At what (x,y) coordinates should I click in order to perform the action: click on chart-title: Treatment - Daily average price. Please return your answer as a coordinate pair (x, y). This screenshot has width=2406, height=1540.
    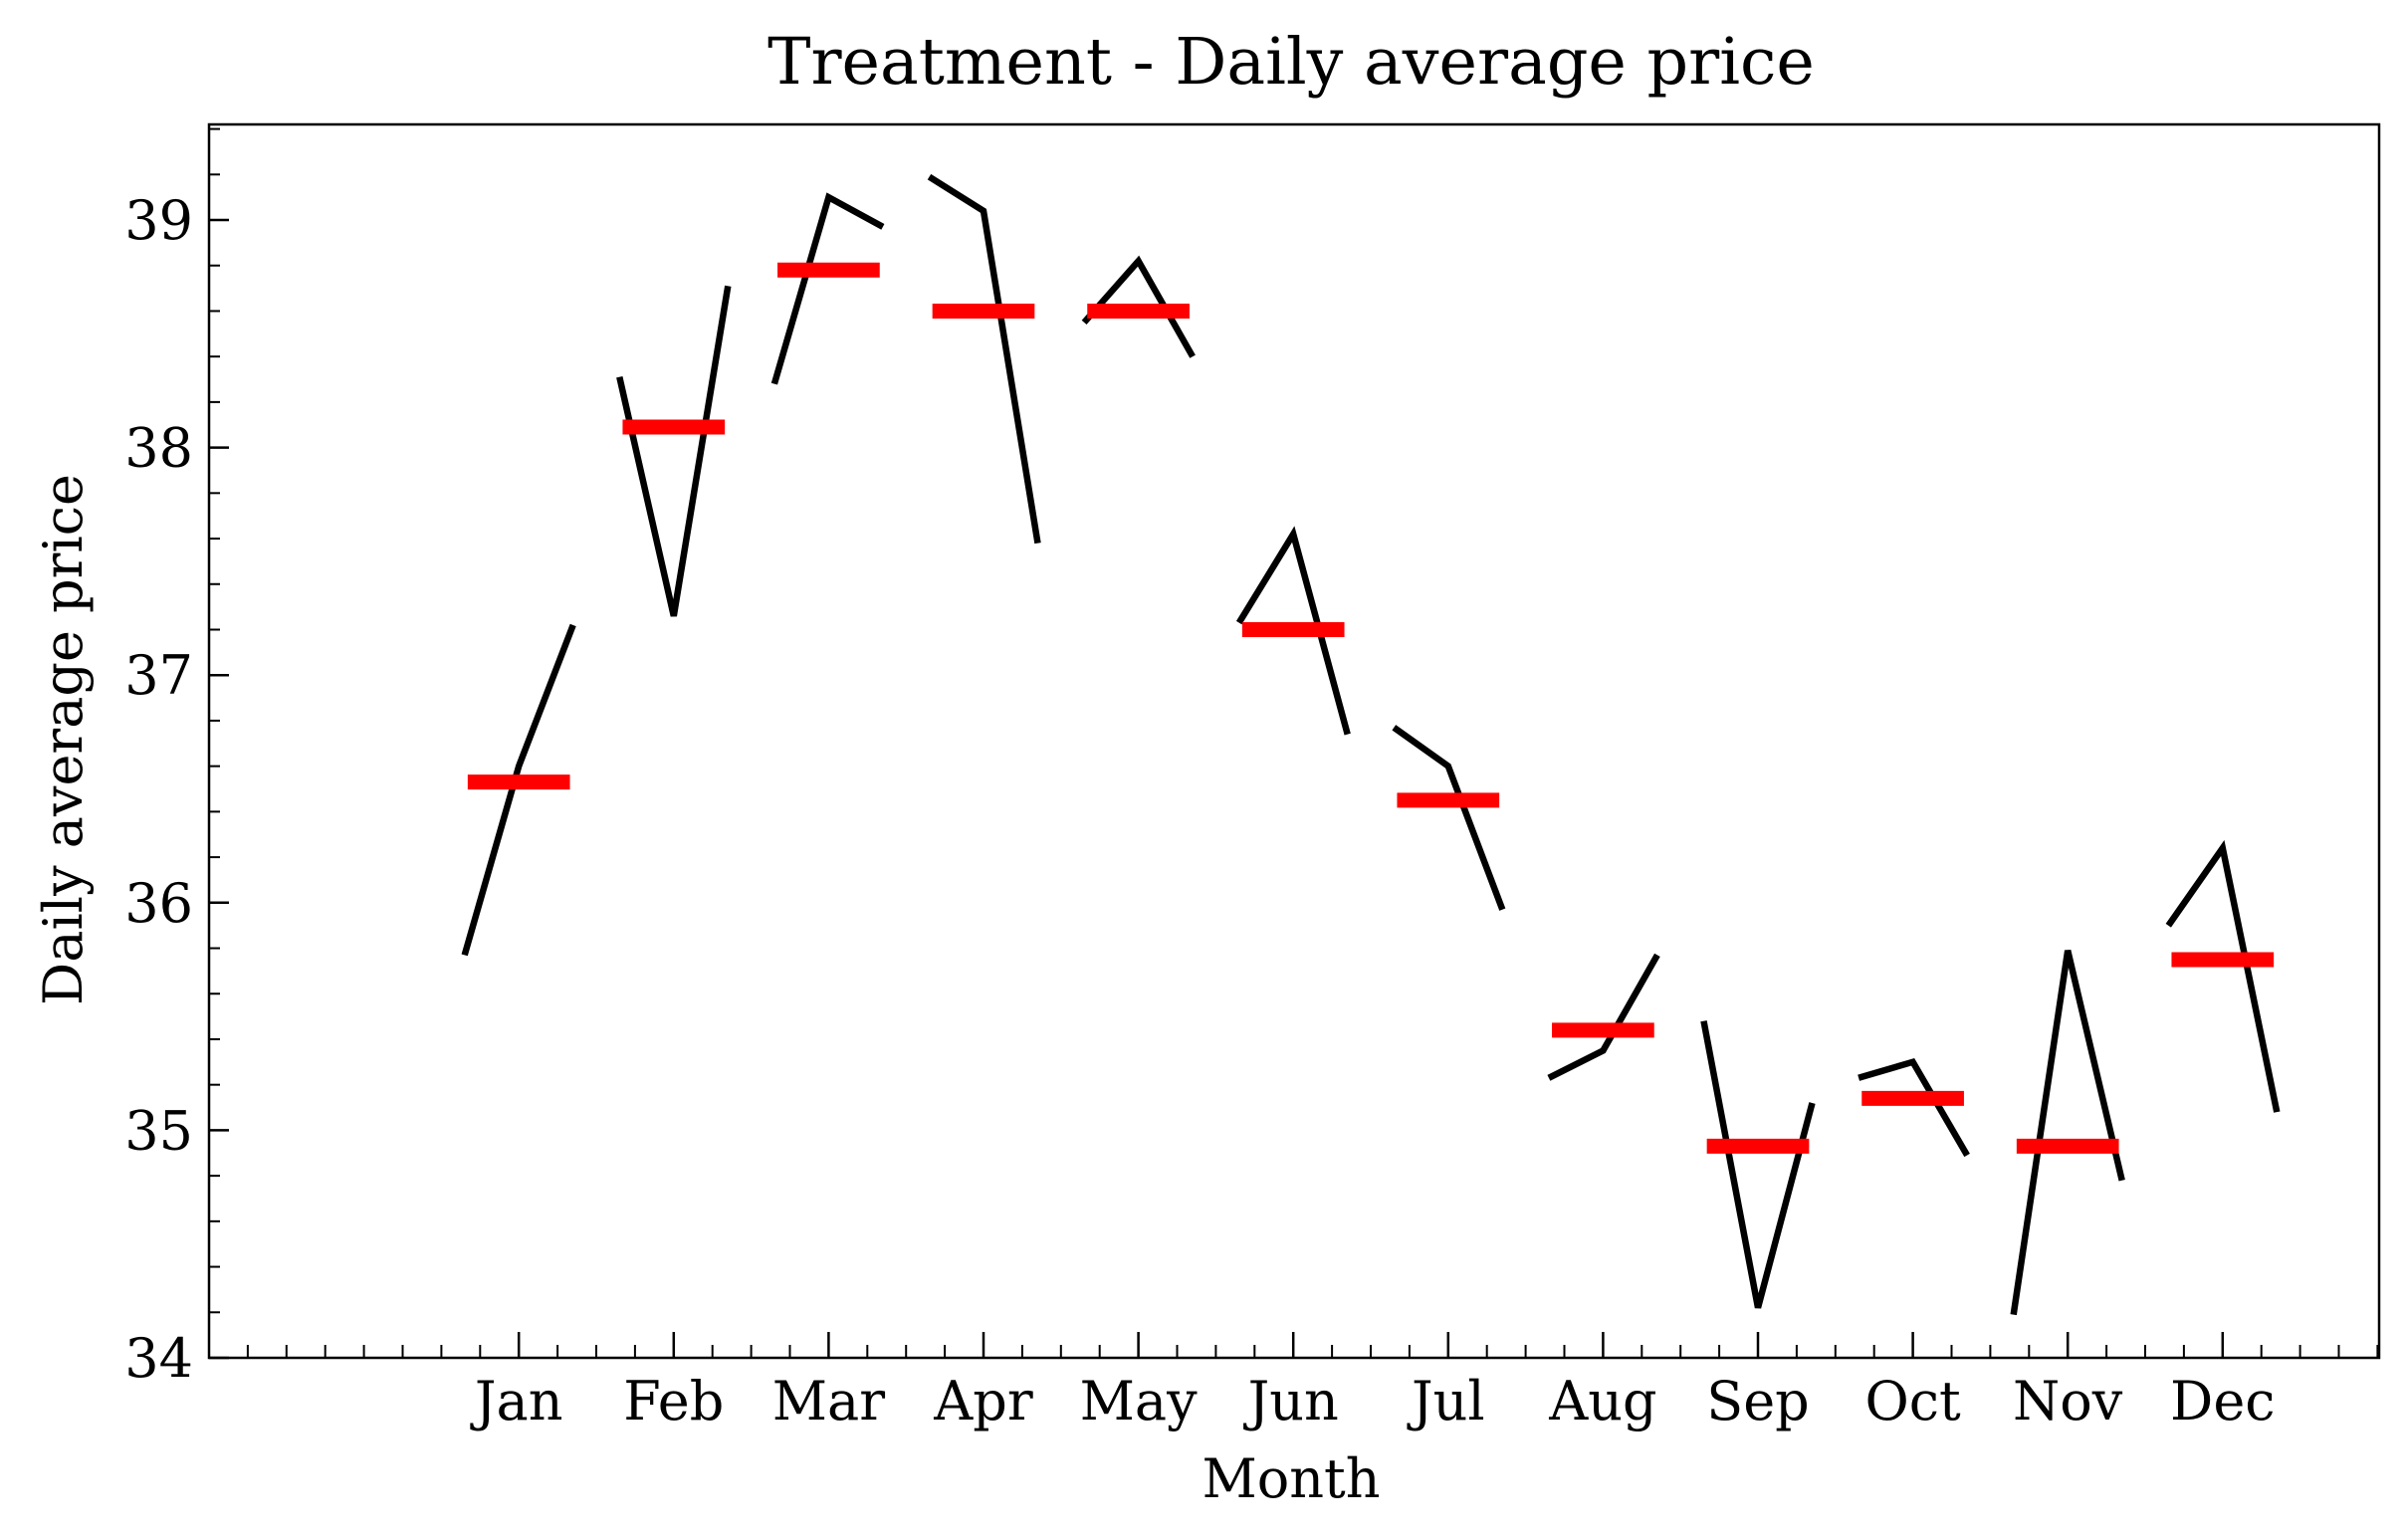
    Looking at the image, I should click on (1291, 63).